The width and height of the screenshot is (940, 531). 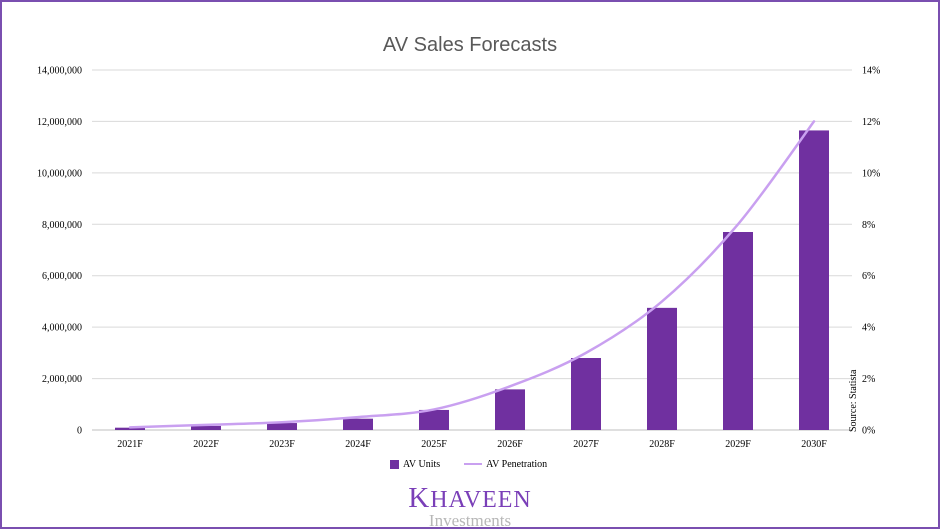 I want to click on x-tick-label: 2024F, so click(x=358, y=444).